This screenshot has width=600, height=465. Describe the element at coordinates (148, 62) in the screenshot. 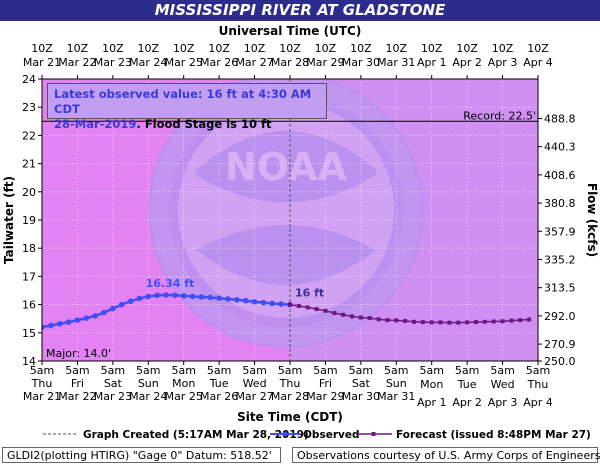

I see `top-tick-date: Mar 24` at that location.